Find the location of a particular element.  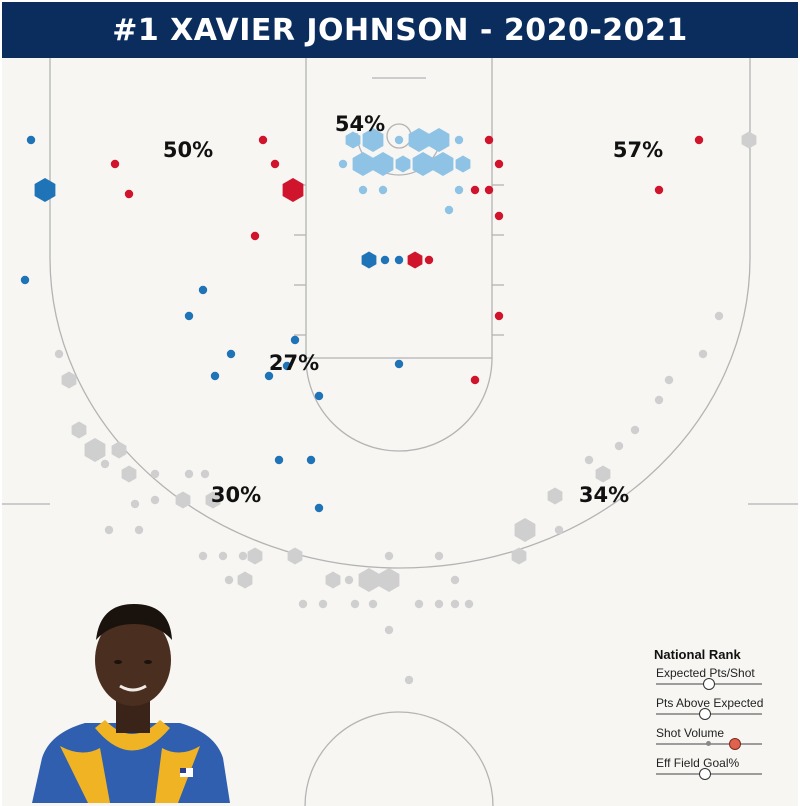

center-circle is located at coordinates (399, 758).